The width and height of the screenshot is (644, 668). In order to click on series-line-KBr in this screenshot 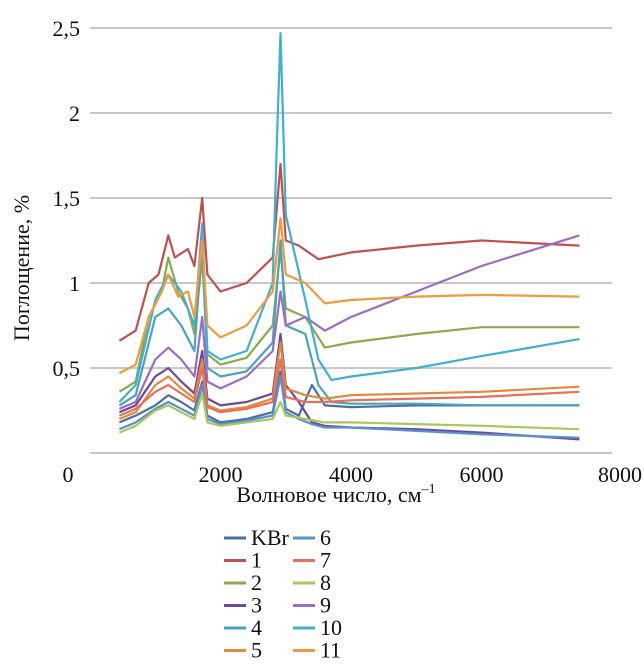, I will do `click(349, 397)`.